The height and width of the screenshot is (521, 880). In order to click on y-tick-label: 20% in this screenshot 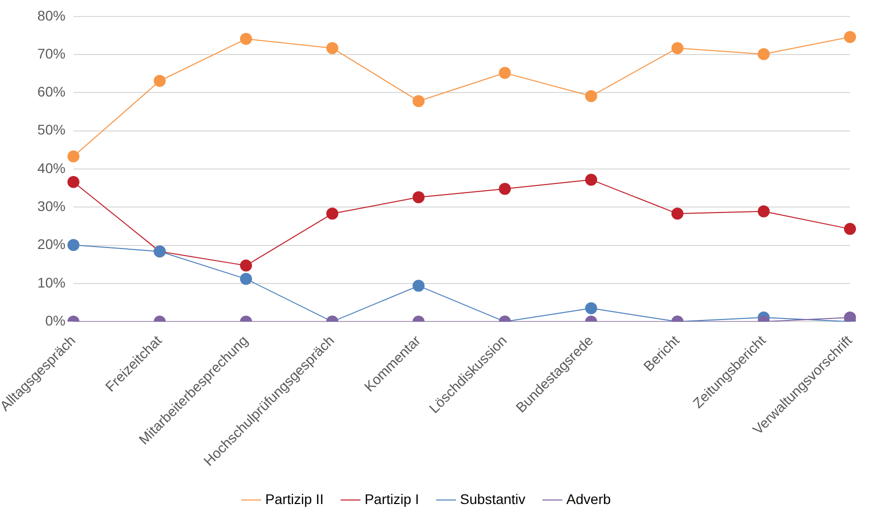, I will do `click(51, 244)`.